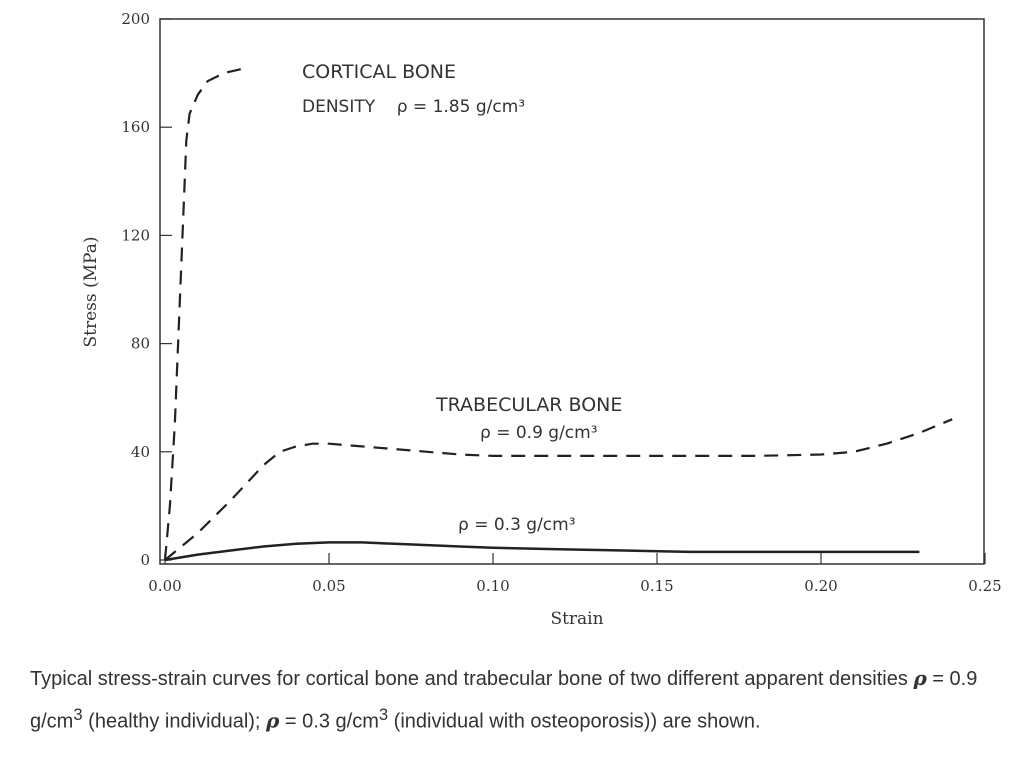  Describe the element at coordinates (558, 489) in the screenshot. I see `series-line-trabecular-bone-0.9-curve` at that location.